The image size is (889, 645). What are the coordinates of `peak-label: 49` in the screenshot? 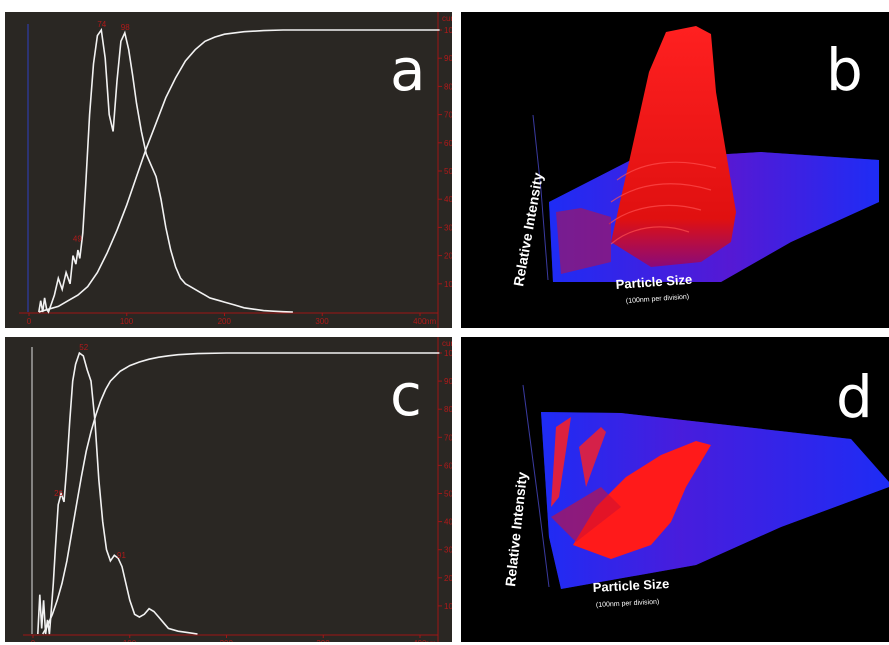 It's located at (77, 238).